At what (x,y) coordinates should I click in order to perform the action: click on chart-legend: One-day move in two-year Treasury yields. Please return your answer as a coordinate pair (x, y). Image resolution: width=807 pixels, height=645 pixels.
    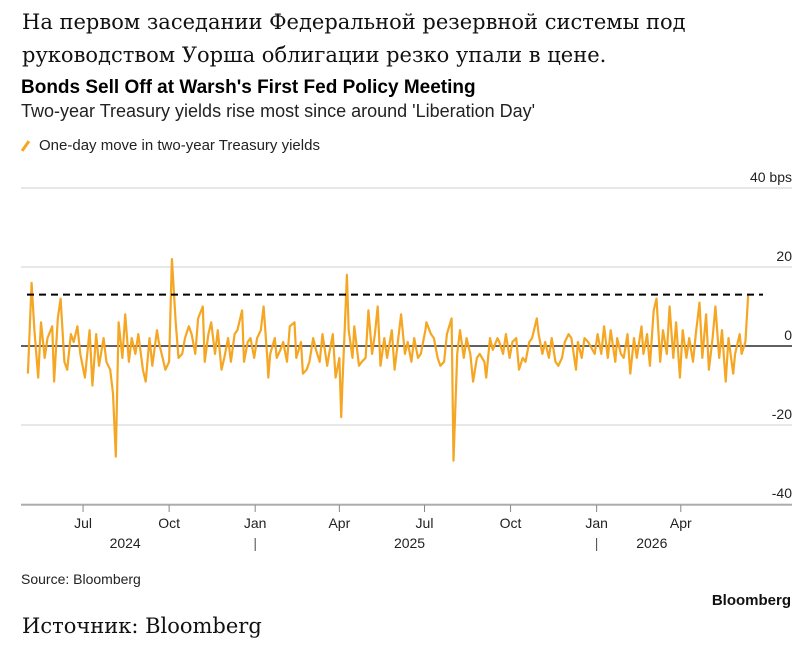
    Looking at the image, I should click on (170, 145).